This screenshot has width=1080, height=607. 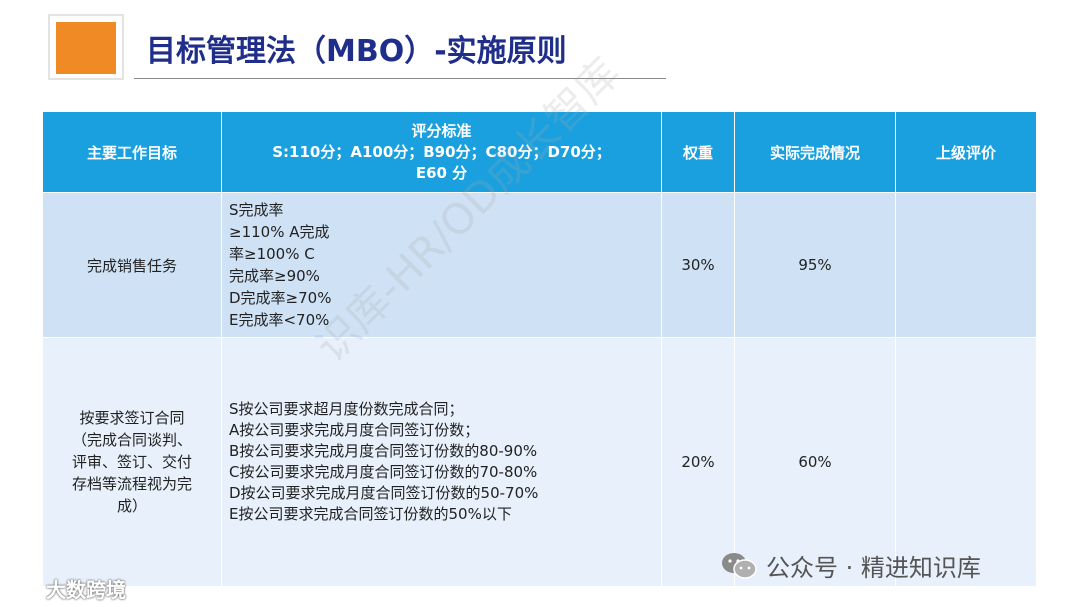 I want to click on header-goal: 主要工作目标, so click(x=132, y=152).